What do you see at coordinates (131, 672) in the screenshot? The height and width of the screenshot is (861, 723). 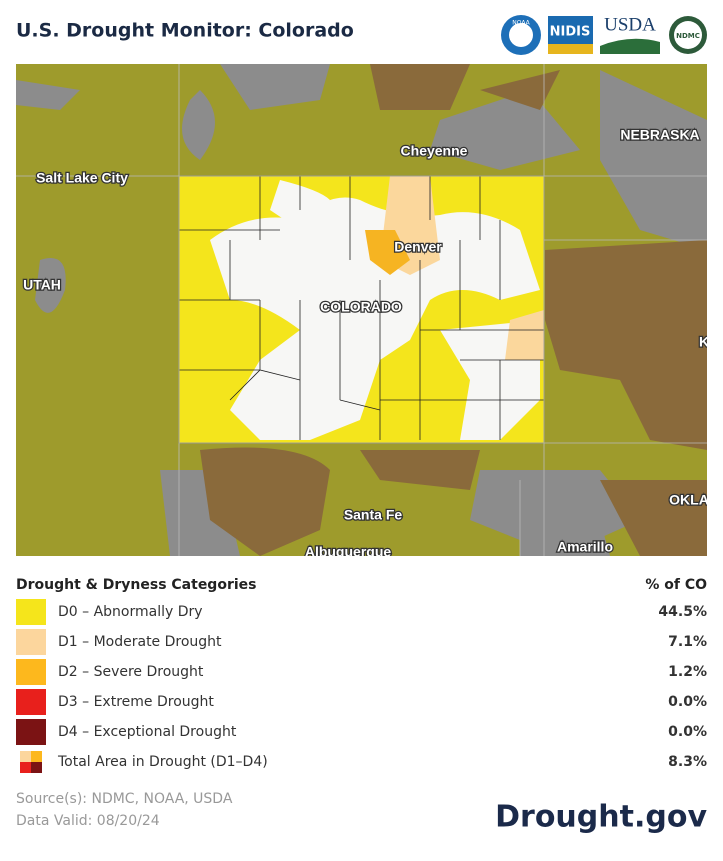 I see `legend-label: D2 – Severe Drought` at bounding box center [131, 672].